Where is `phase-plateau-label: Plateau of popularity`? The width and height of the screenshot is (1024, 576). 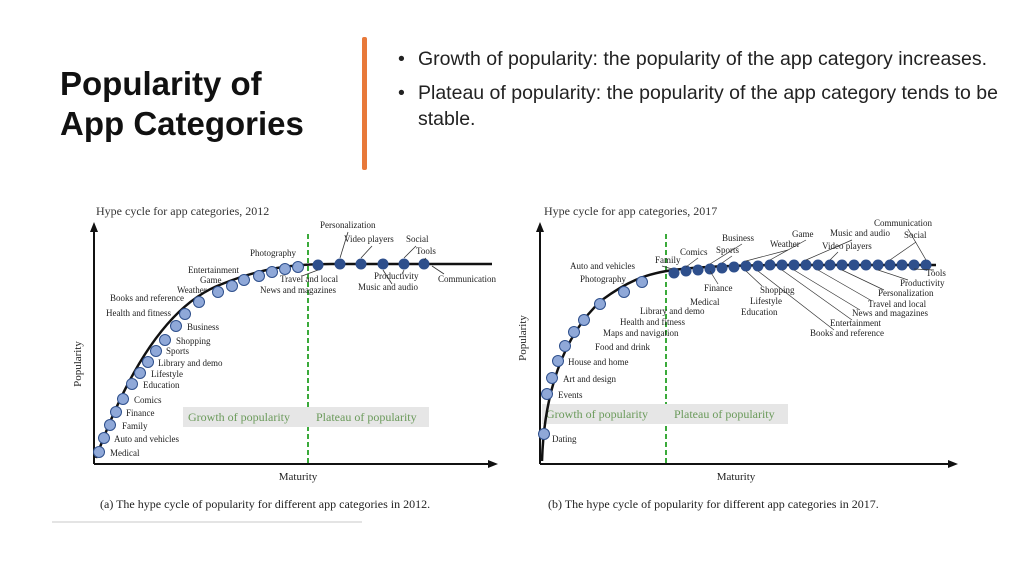
phase-plateau-label: Plateau of popularity is located at coordinates (724, 414).